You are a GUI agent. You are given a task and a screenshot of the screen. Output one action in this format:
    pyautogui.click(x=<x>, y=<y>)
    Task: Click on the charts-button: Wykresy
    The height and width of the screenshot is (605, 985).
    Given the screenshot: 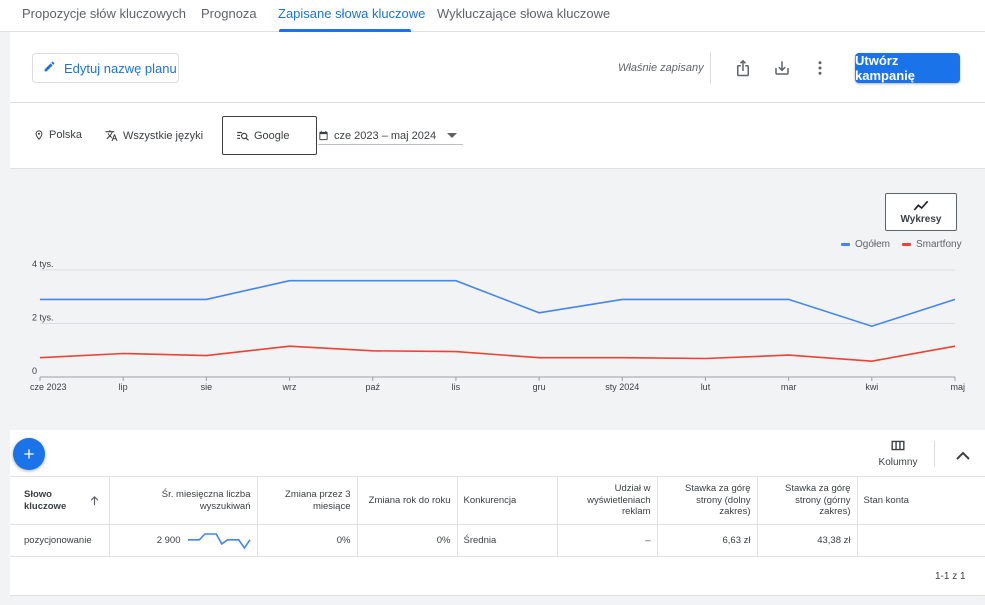 What is the action you would take?
    pyautogui.click(x=921, y=212)
    